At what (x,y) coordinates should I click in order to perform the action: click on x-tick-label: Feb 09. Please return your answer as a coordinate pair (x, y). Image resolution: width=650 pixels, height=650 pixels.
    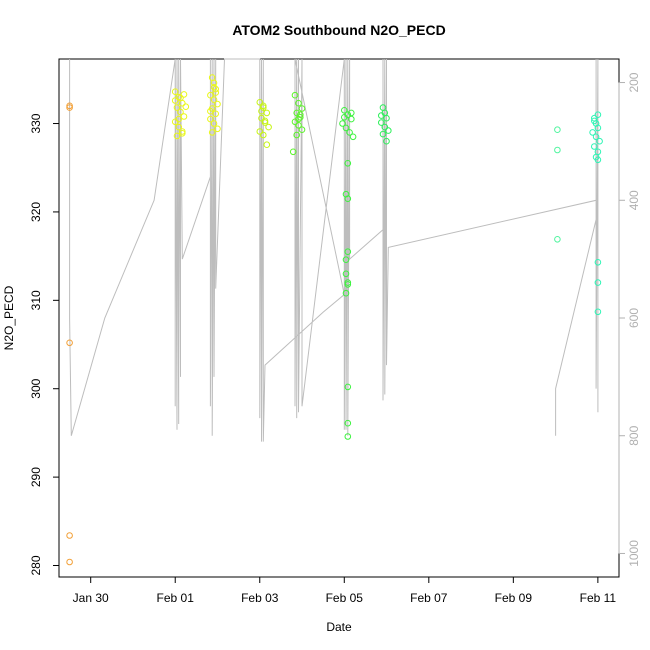
    Looking at the image, I should click on (514, 598).